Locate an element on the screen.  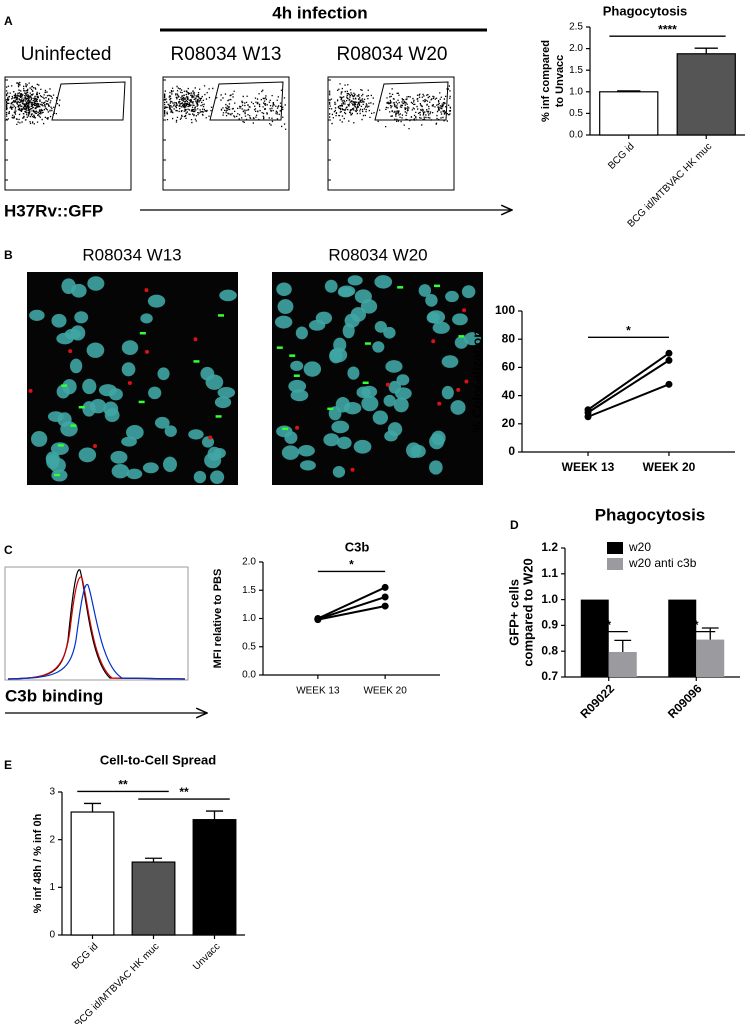
y-tick-label: 0.5 is located at coordinates (249, 646).